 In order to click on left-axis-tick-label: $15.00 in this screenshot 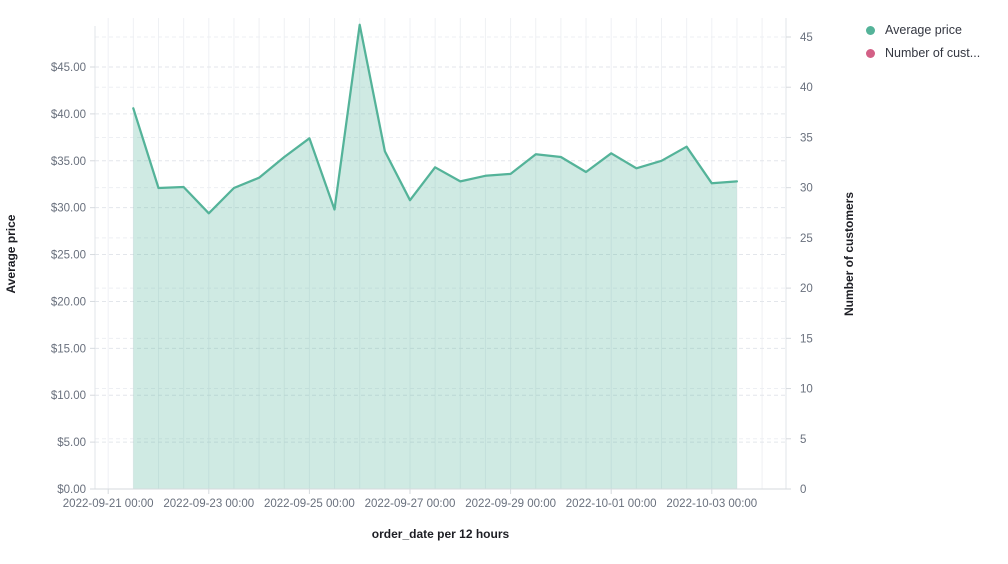, I will do `click(68, 349)`.